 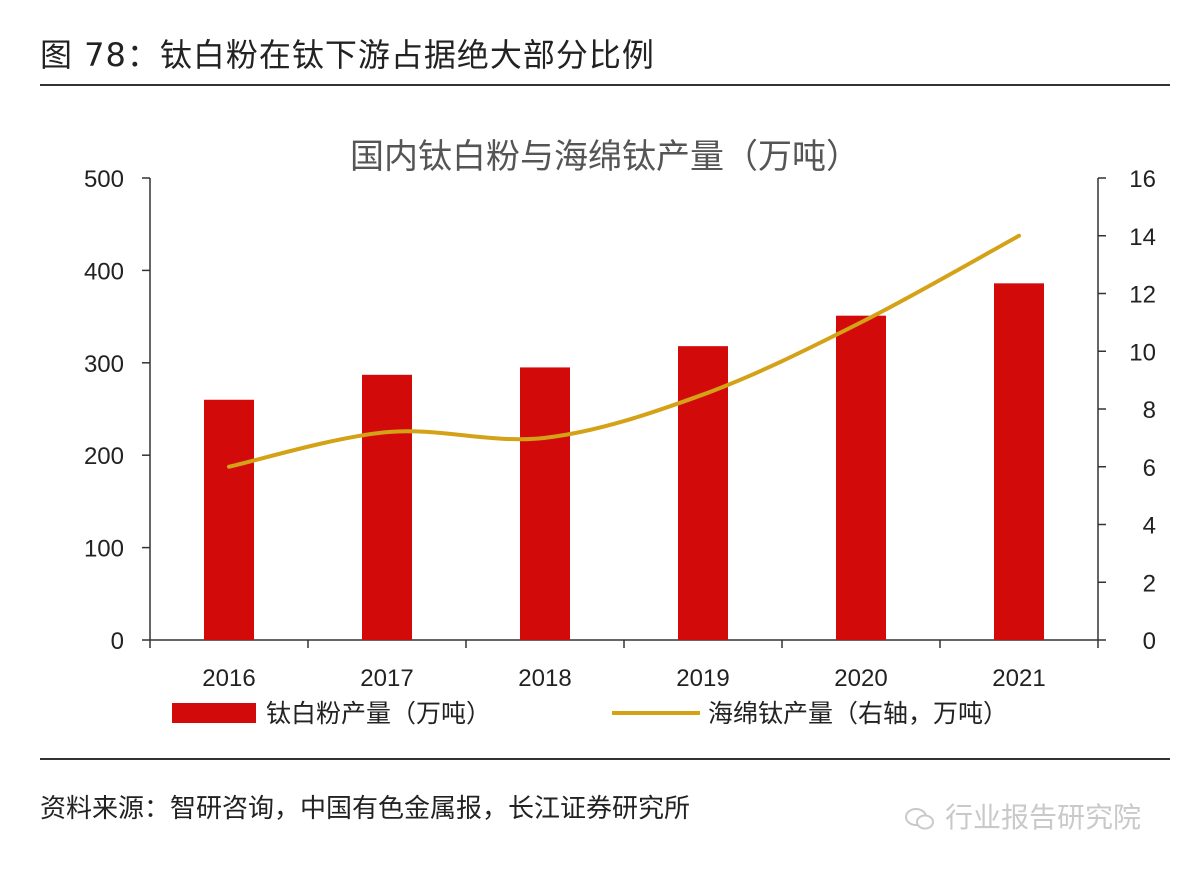 I want to click on x-tick-label: 2017, so click(x=386, y=678).